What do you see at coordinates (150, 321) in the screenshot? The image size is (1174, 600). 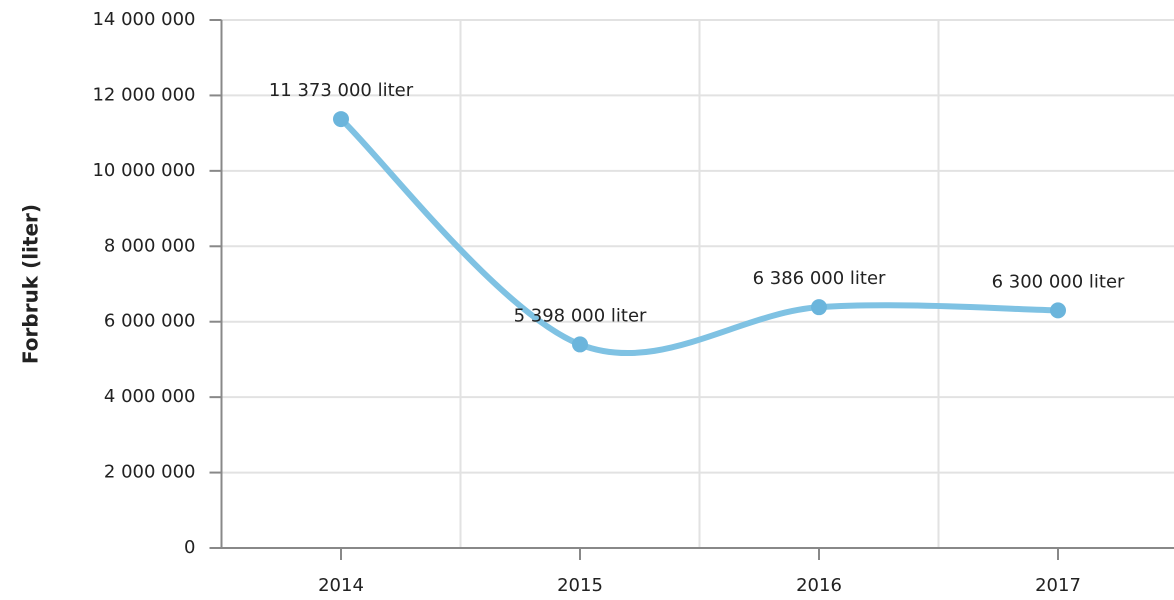 I see `y-tick-label: 6 000 000` at bounding box center [150, 321].